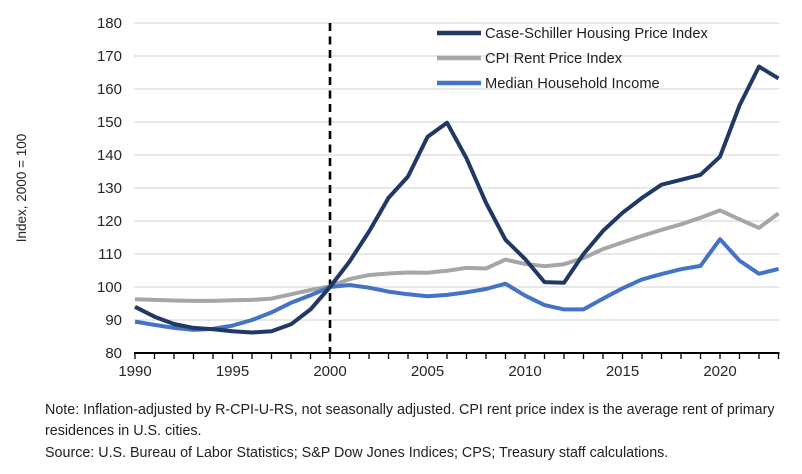 The width and height of the screenshot is (802, 474). What do you see at coordinates (554, 59) in the screenshot?
I see `legend-label-cpi-rent-price-index: CPI Rent Price Index` at bounding box center [554, 59].